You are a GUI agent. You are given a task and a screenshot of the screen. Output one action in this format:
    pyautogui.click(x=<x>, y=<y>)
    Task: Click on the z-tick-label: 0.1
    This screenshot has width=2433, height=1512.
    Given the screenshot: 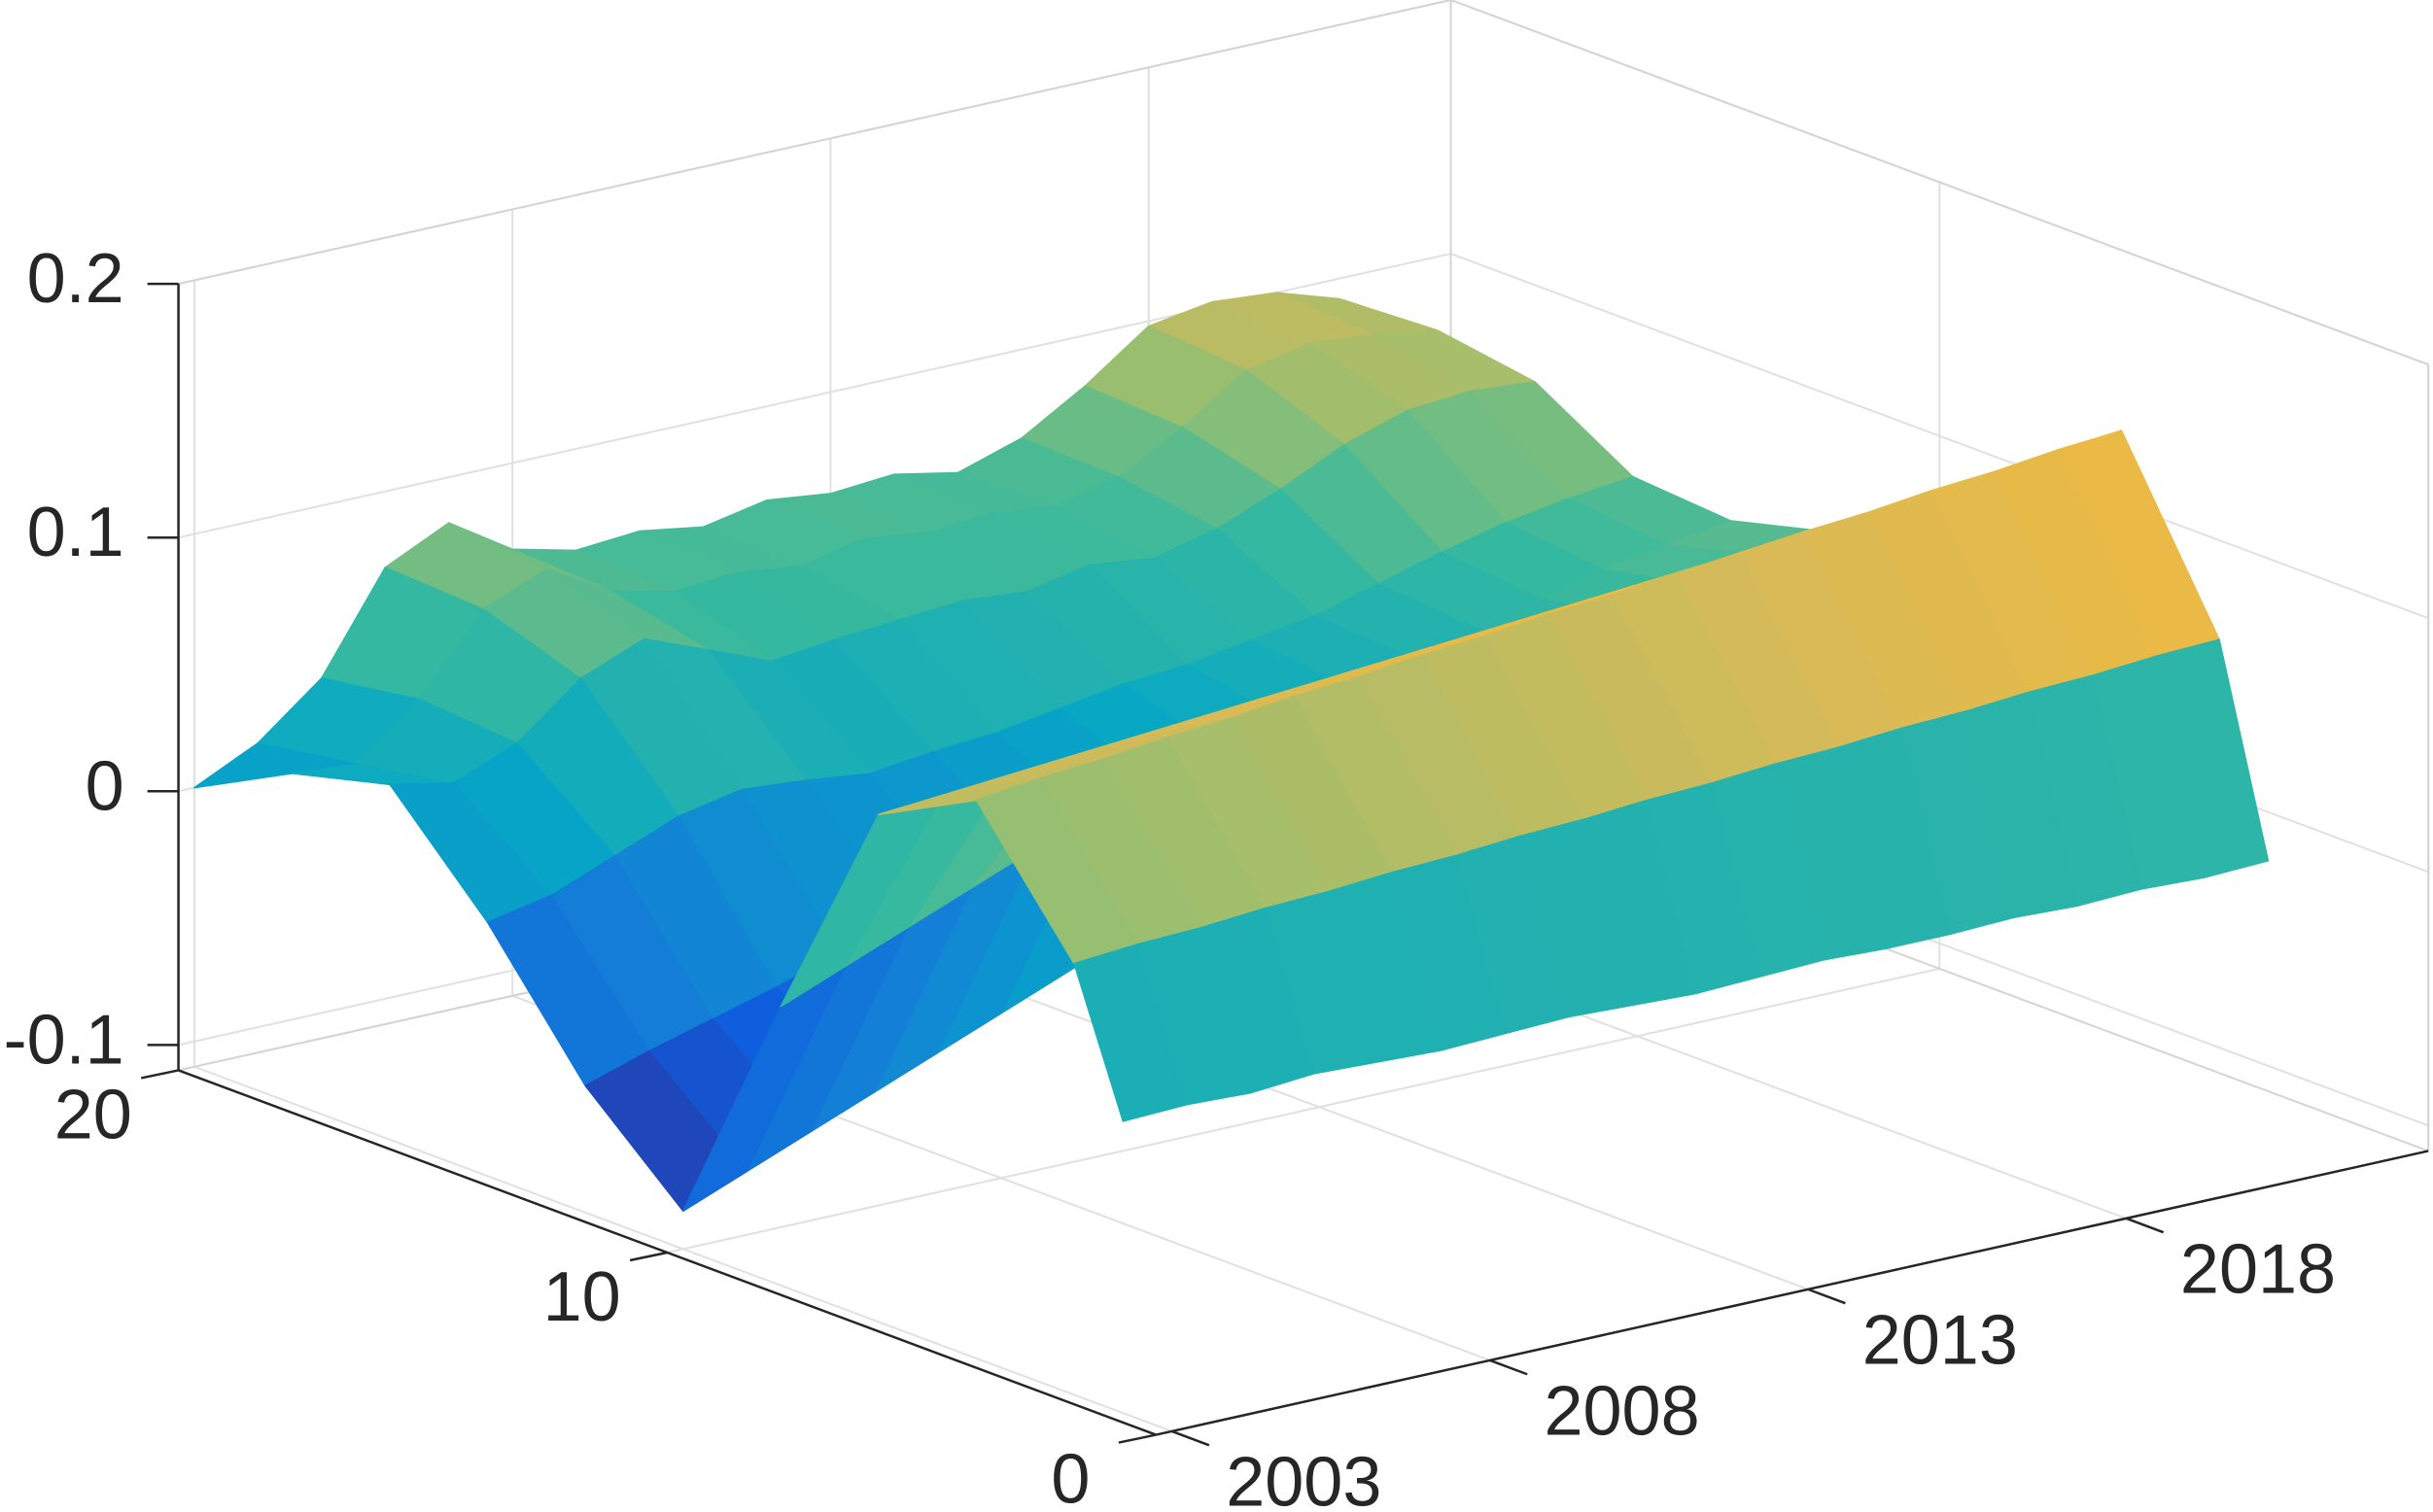 What is the action you would take?
    pyautogui.click(x=75, y=532)
    